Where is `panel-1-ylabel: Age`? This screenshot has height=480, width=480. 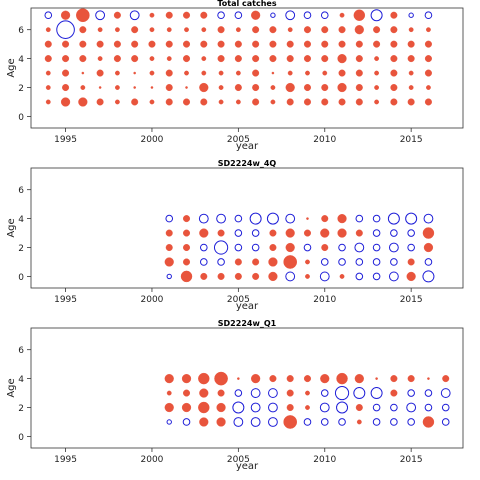
panel-1-ylabel: Age is located at coordinates (11, 227).